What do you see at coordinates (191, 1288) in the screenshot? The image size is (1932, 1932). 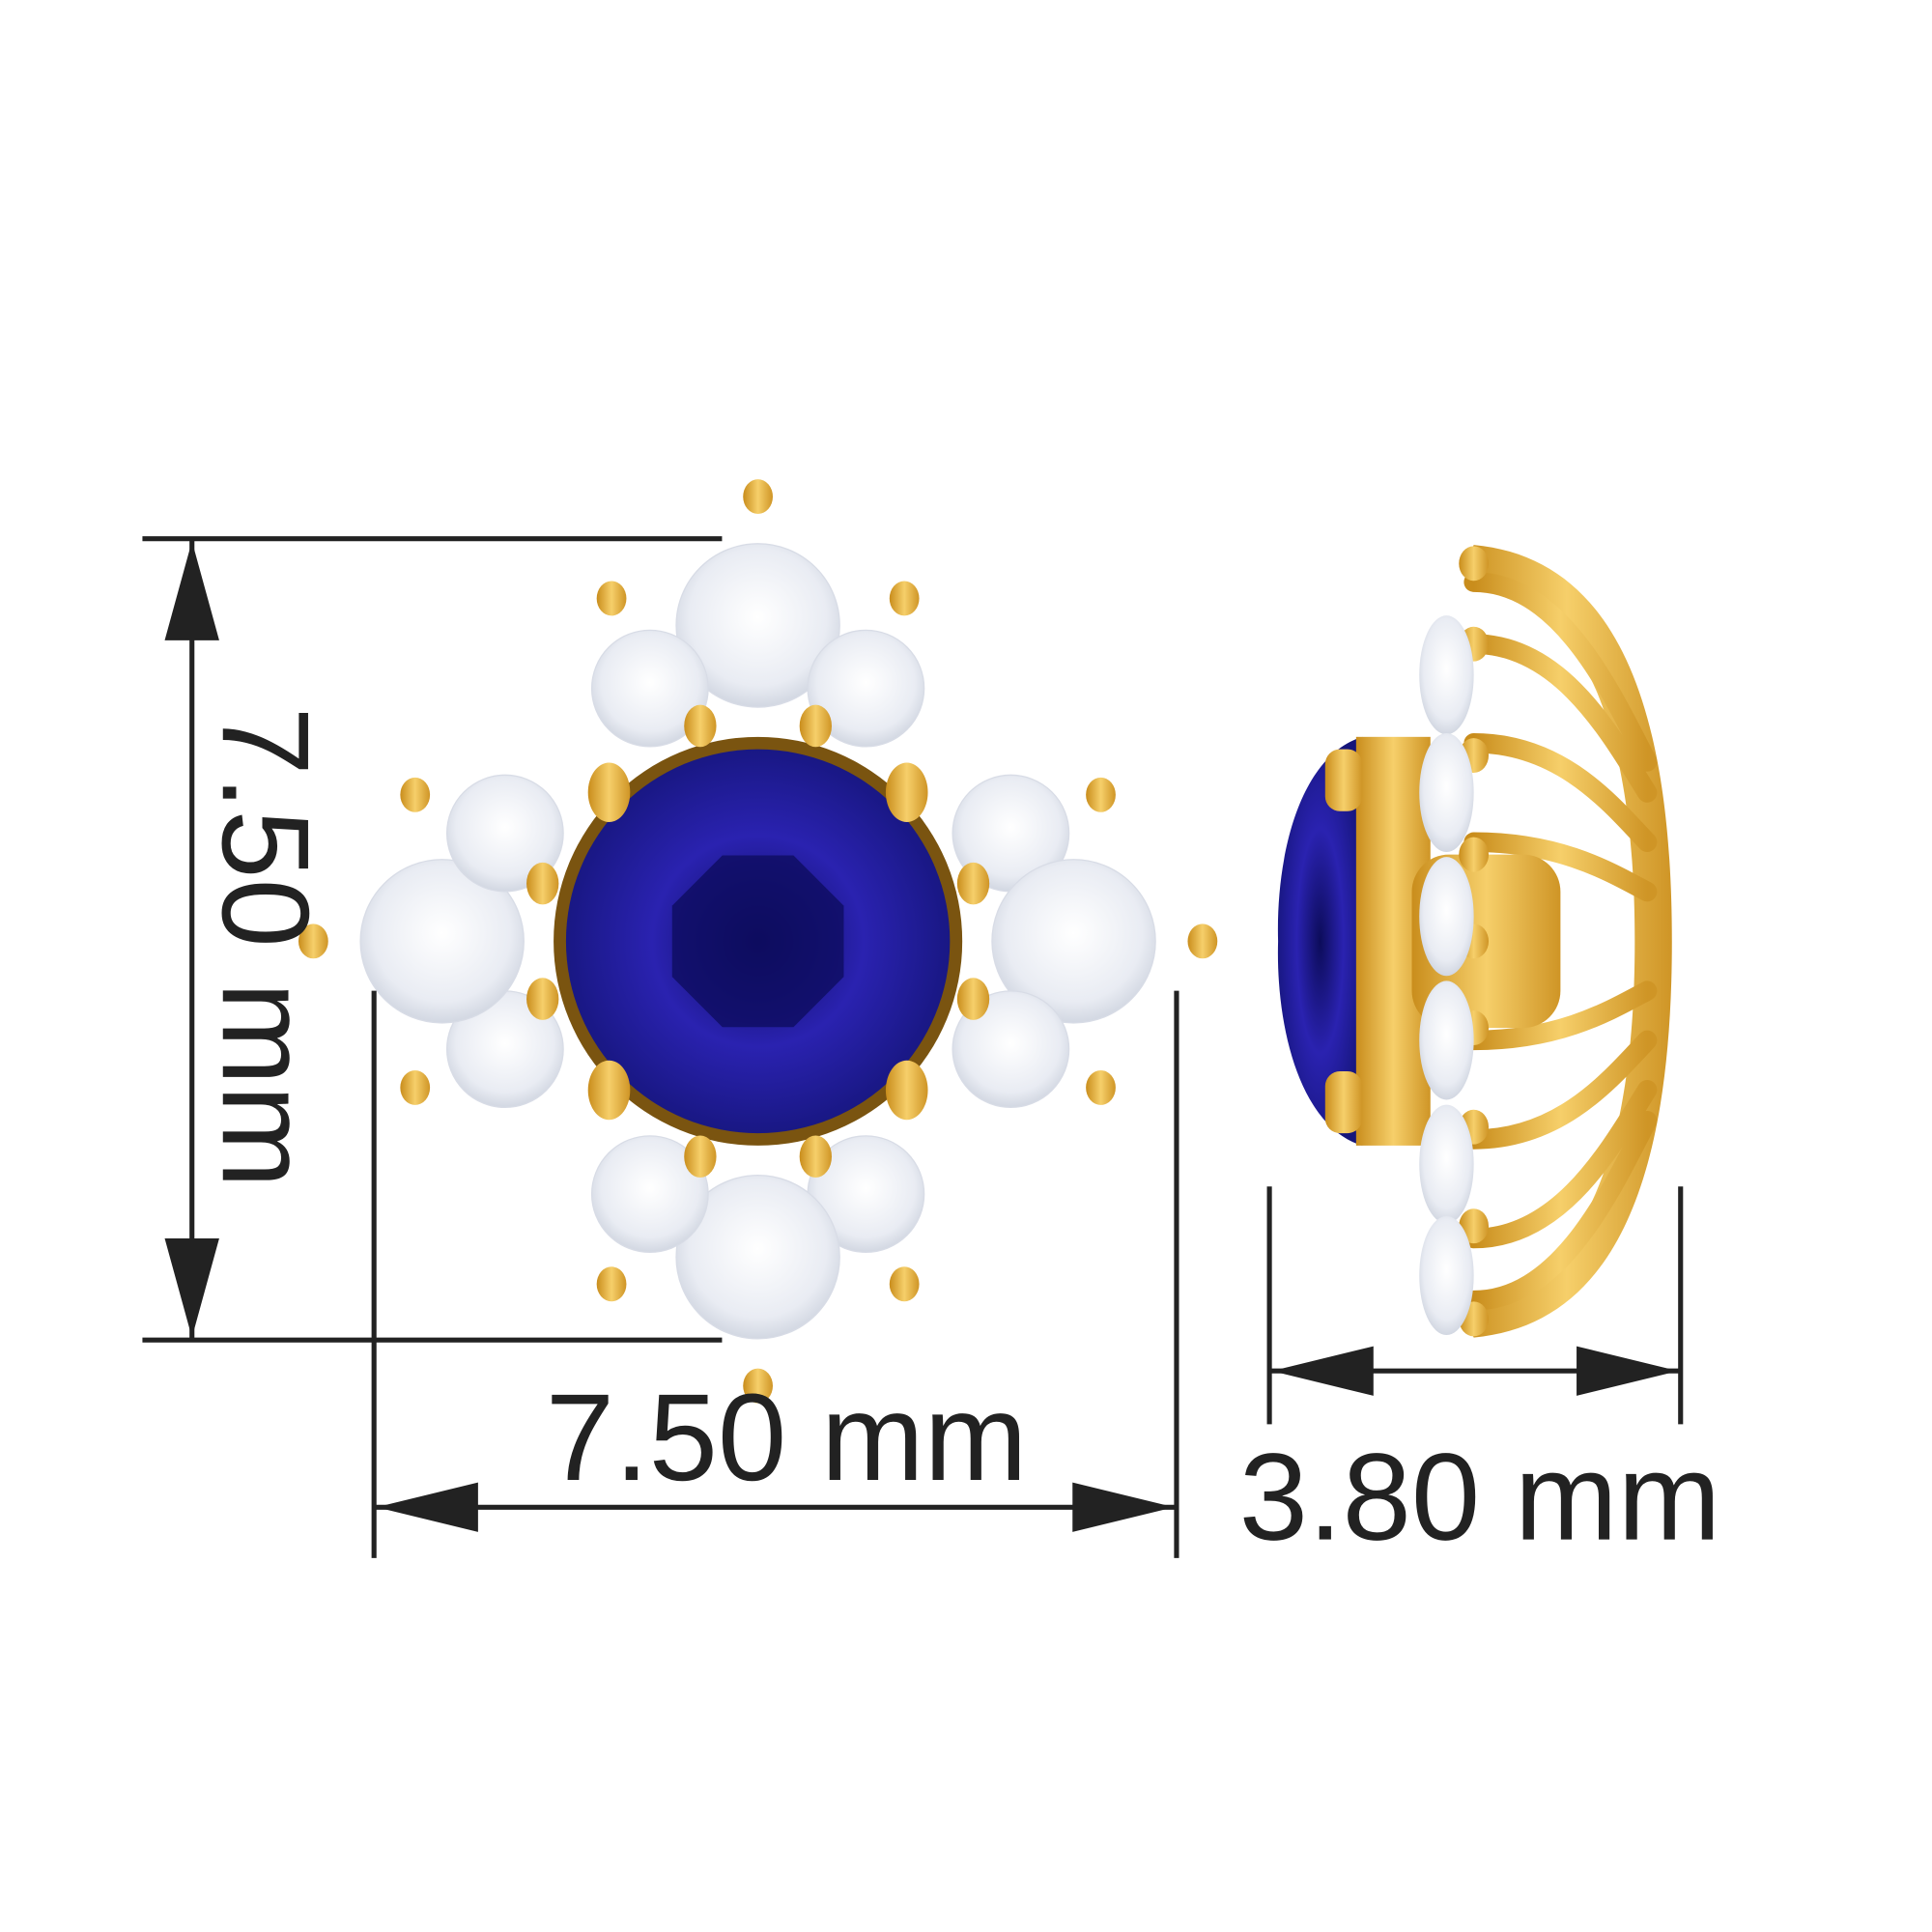 I see `arrowhead-down` at bounding box center [191, 1288].